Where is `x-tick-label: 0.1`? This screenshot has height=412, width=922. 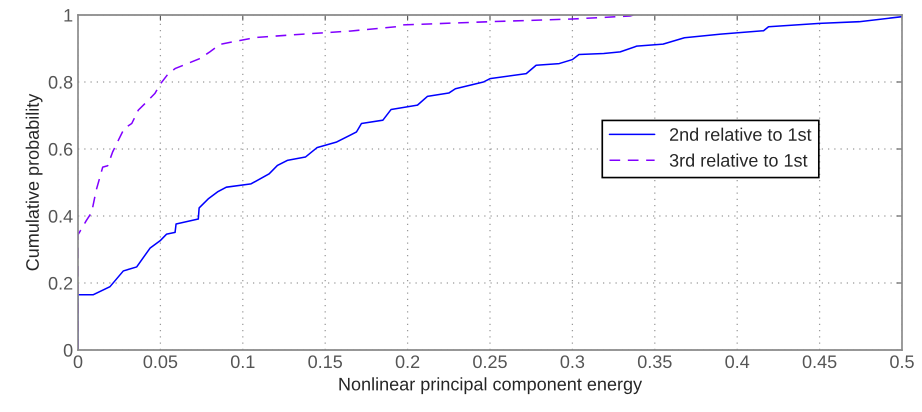
x-tick-label: 0.1 is located at coordinates (242, 361).